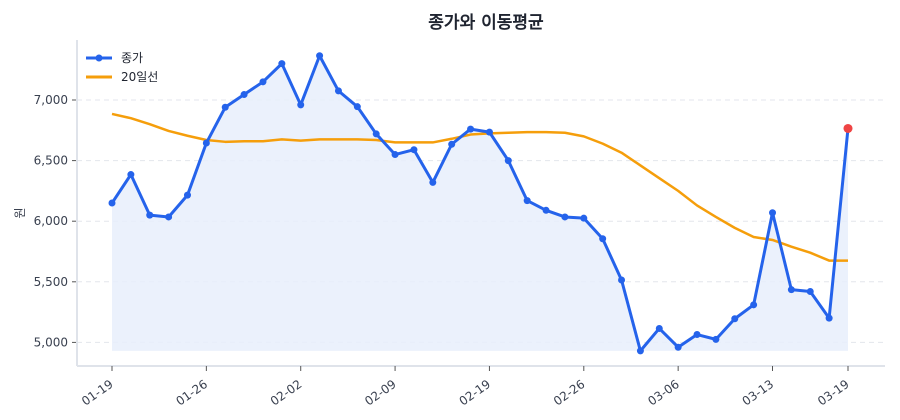 The width and height of the screenshot is (900, 420). I want to click on legend-close-marker-icon, so click(99, 58).